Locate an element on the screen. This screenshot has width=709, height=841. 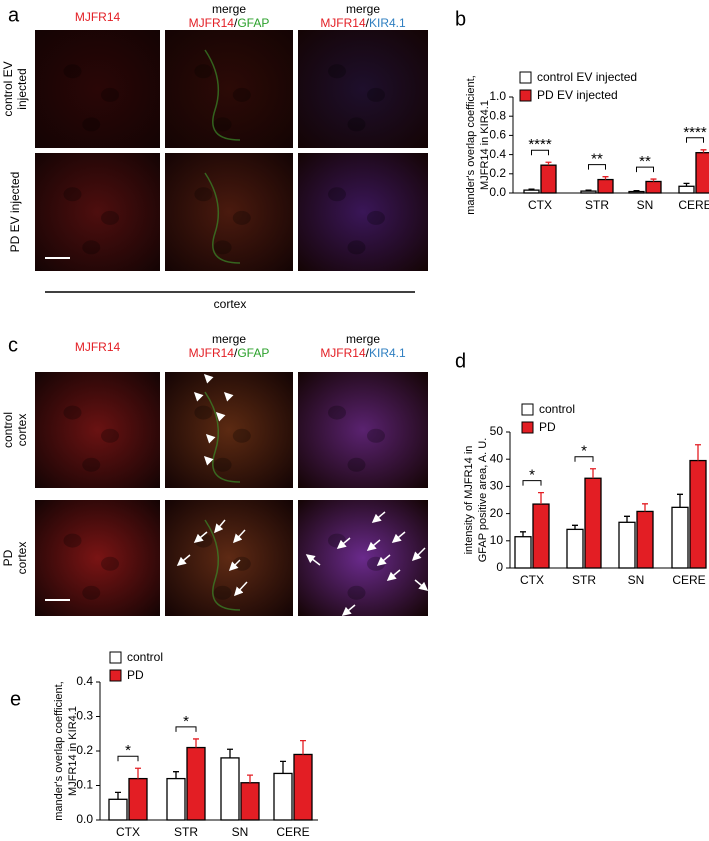
y-tick-label: 1.0 is located at coordinates (497, 96).